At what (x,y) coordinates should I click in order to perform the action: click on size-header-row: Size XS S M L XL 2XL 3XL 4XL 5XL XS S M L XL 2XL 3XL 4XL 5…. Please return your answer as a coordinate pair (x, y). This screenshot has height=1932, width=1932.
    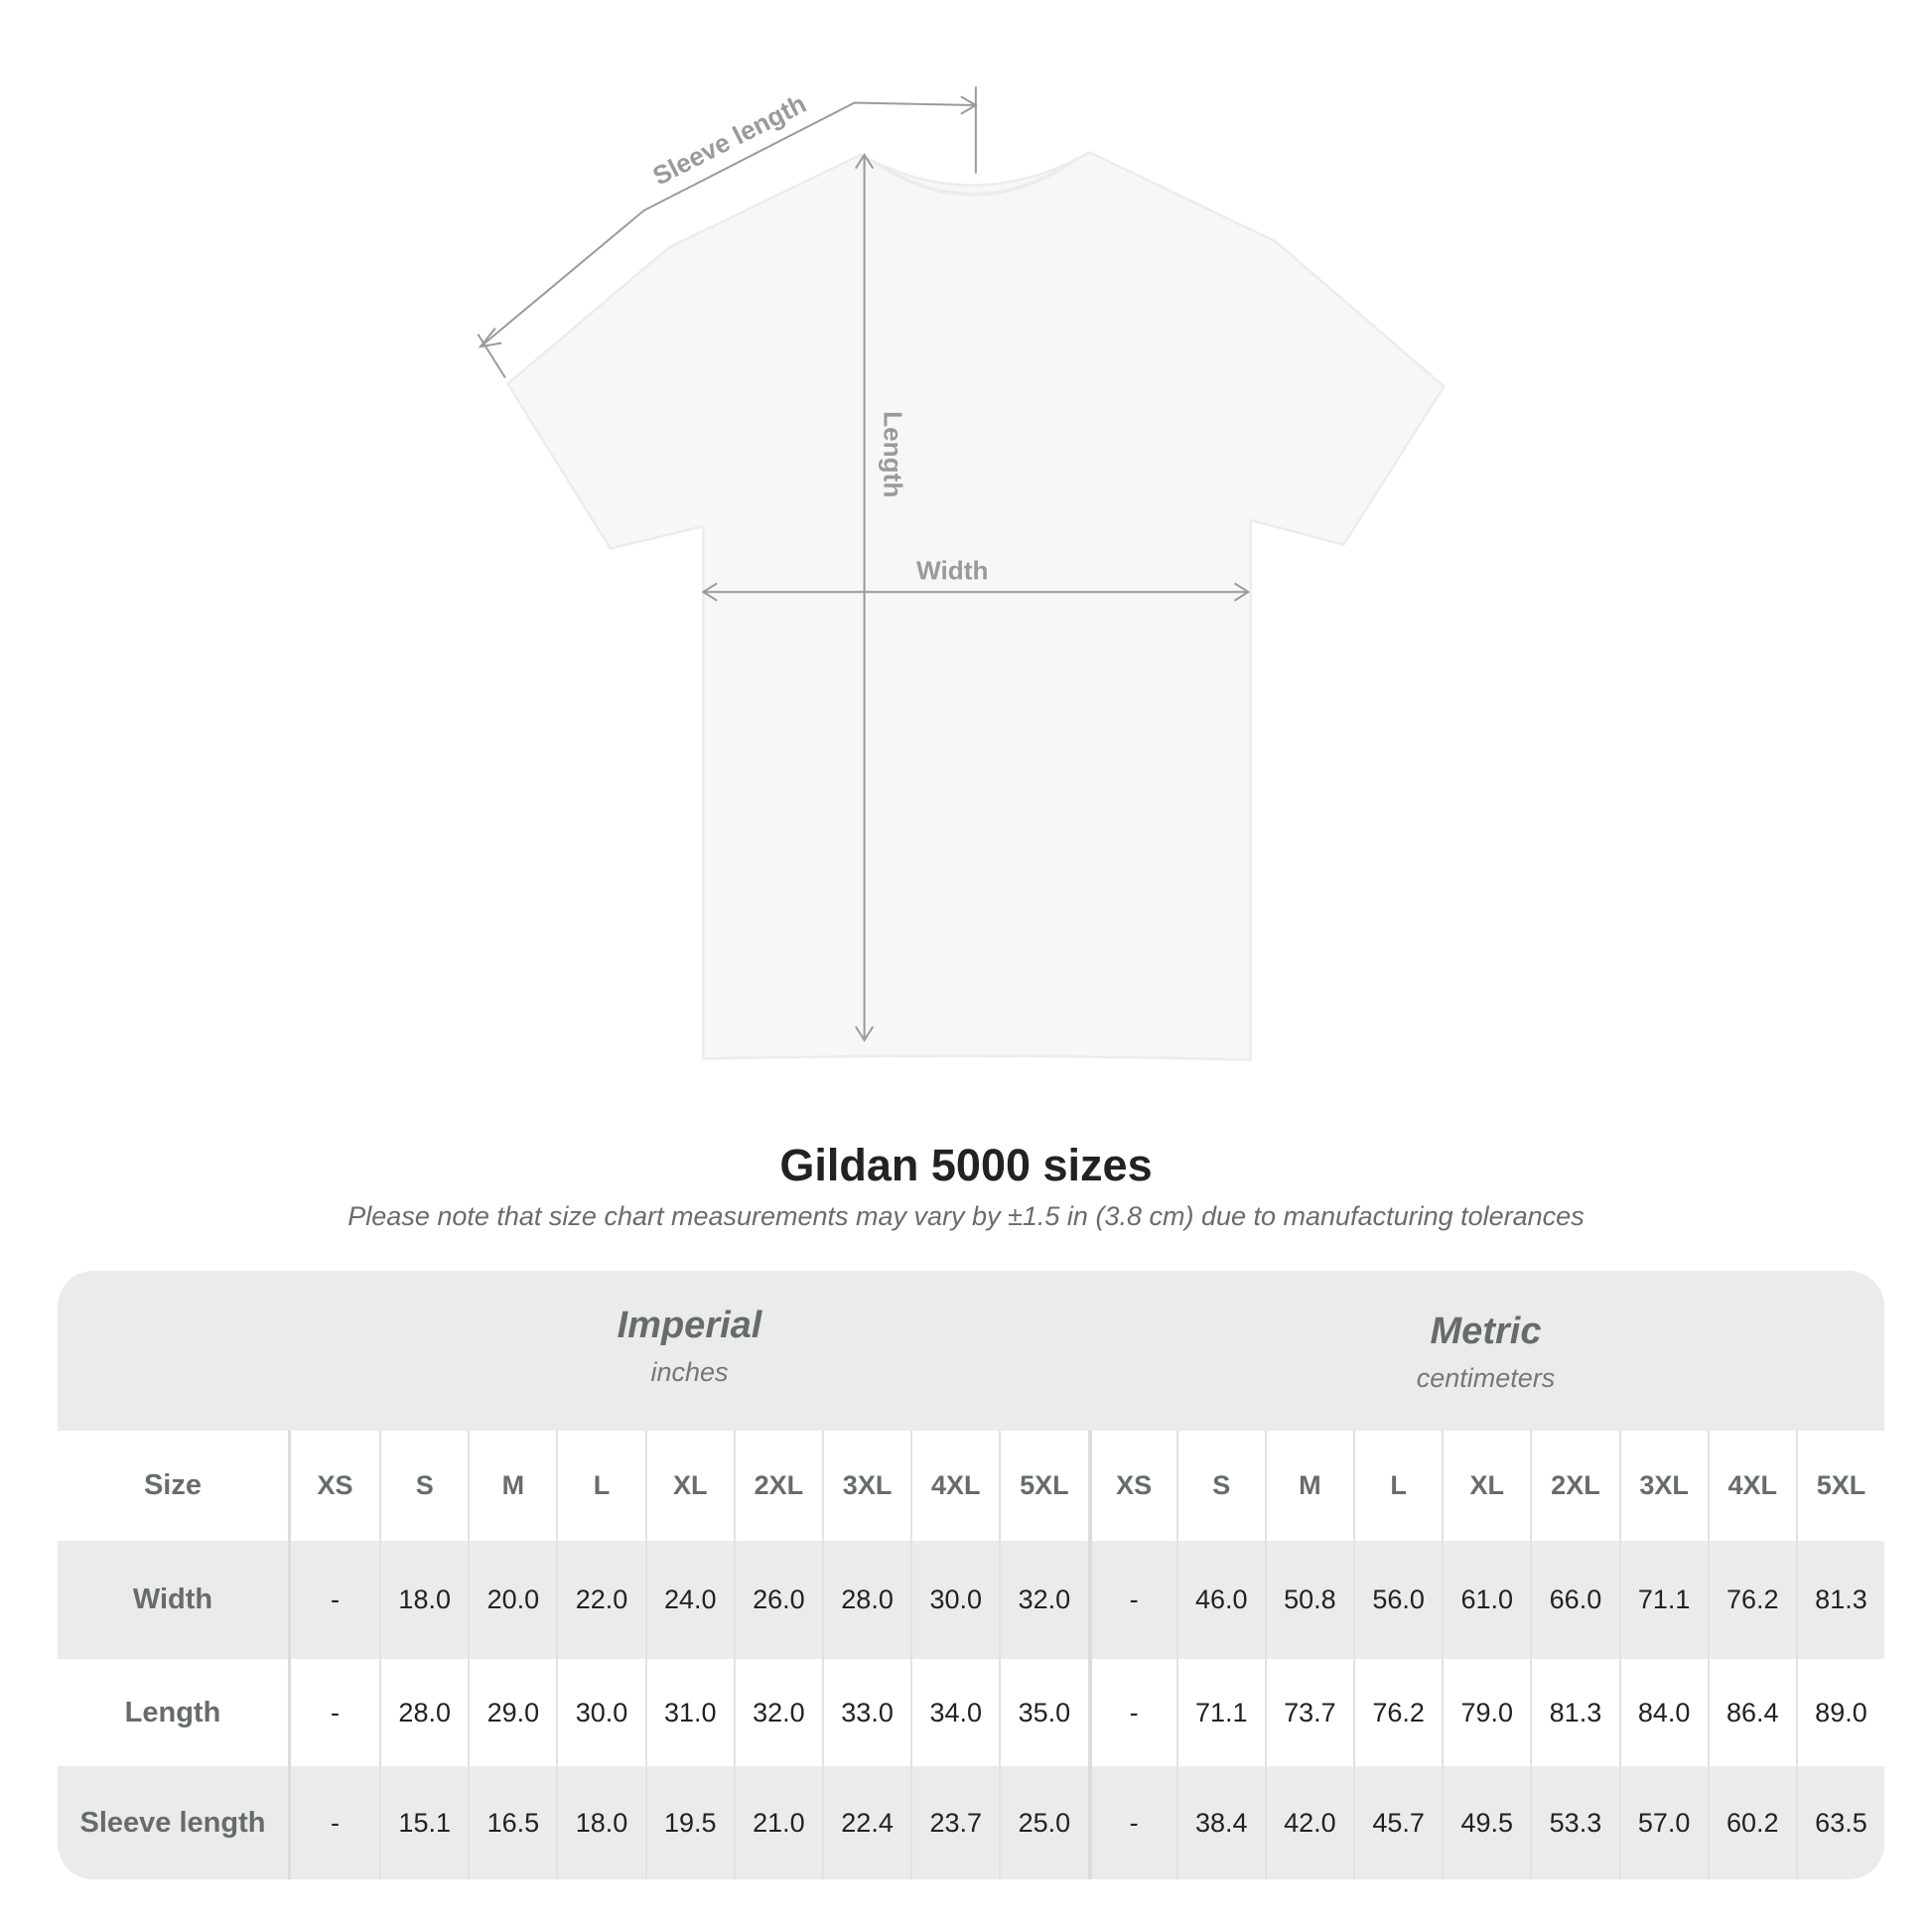
    Looking at the image, I should click on (971, 1486).